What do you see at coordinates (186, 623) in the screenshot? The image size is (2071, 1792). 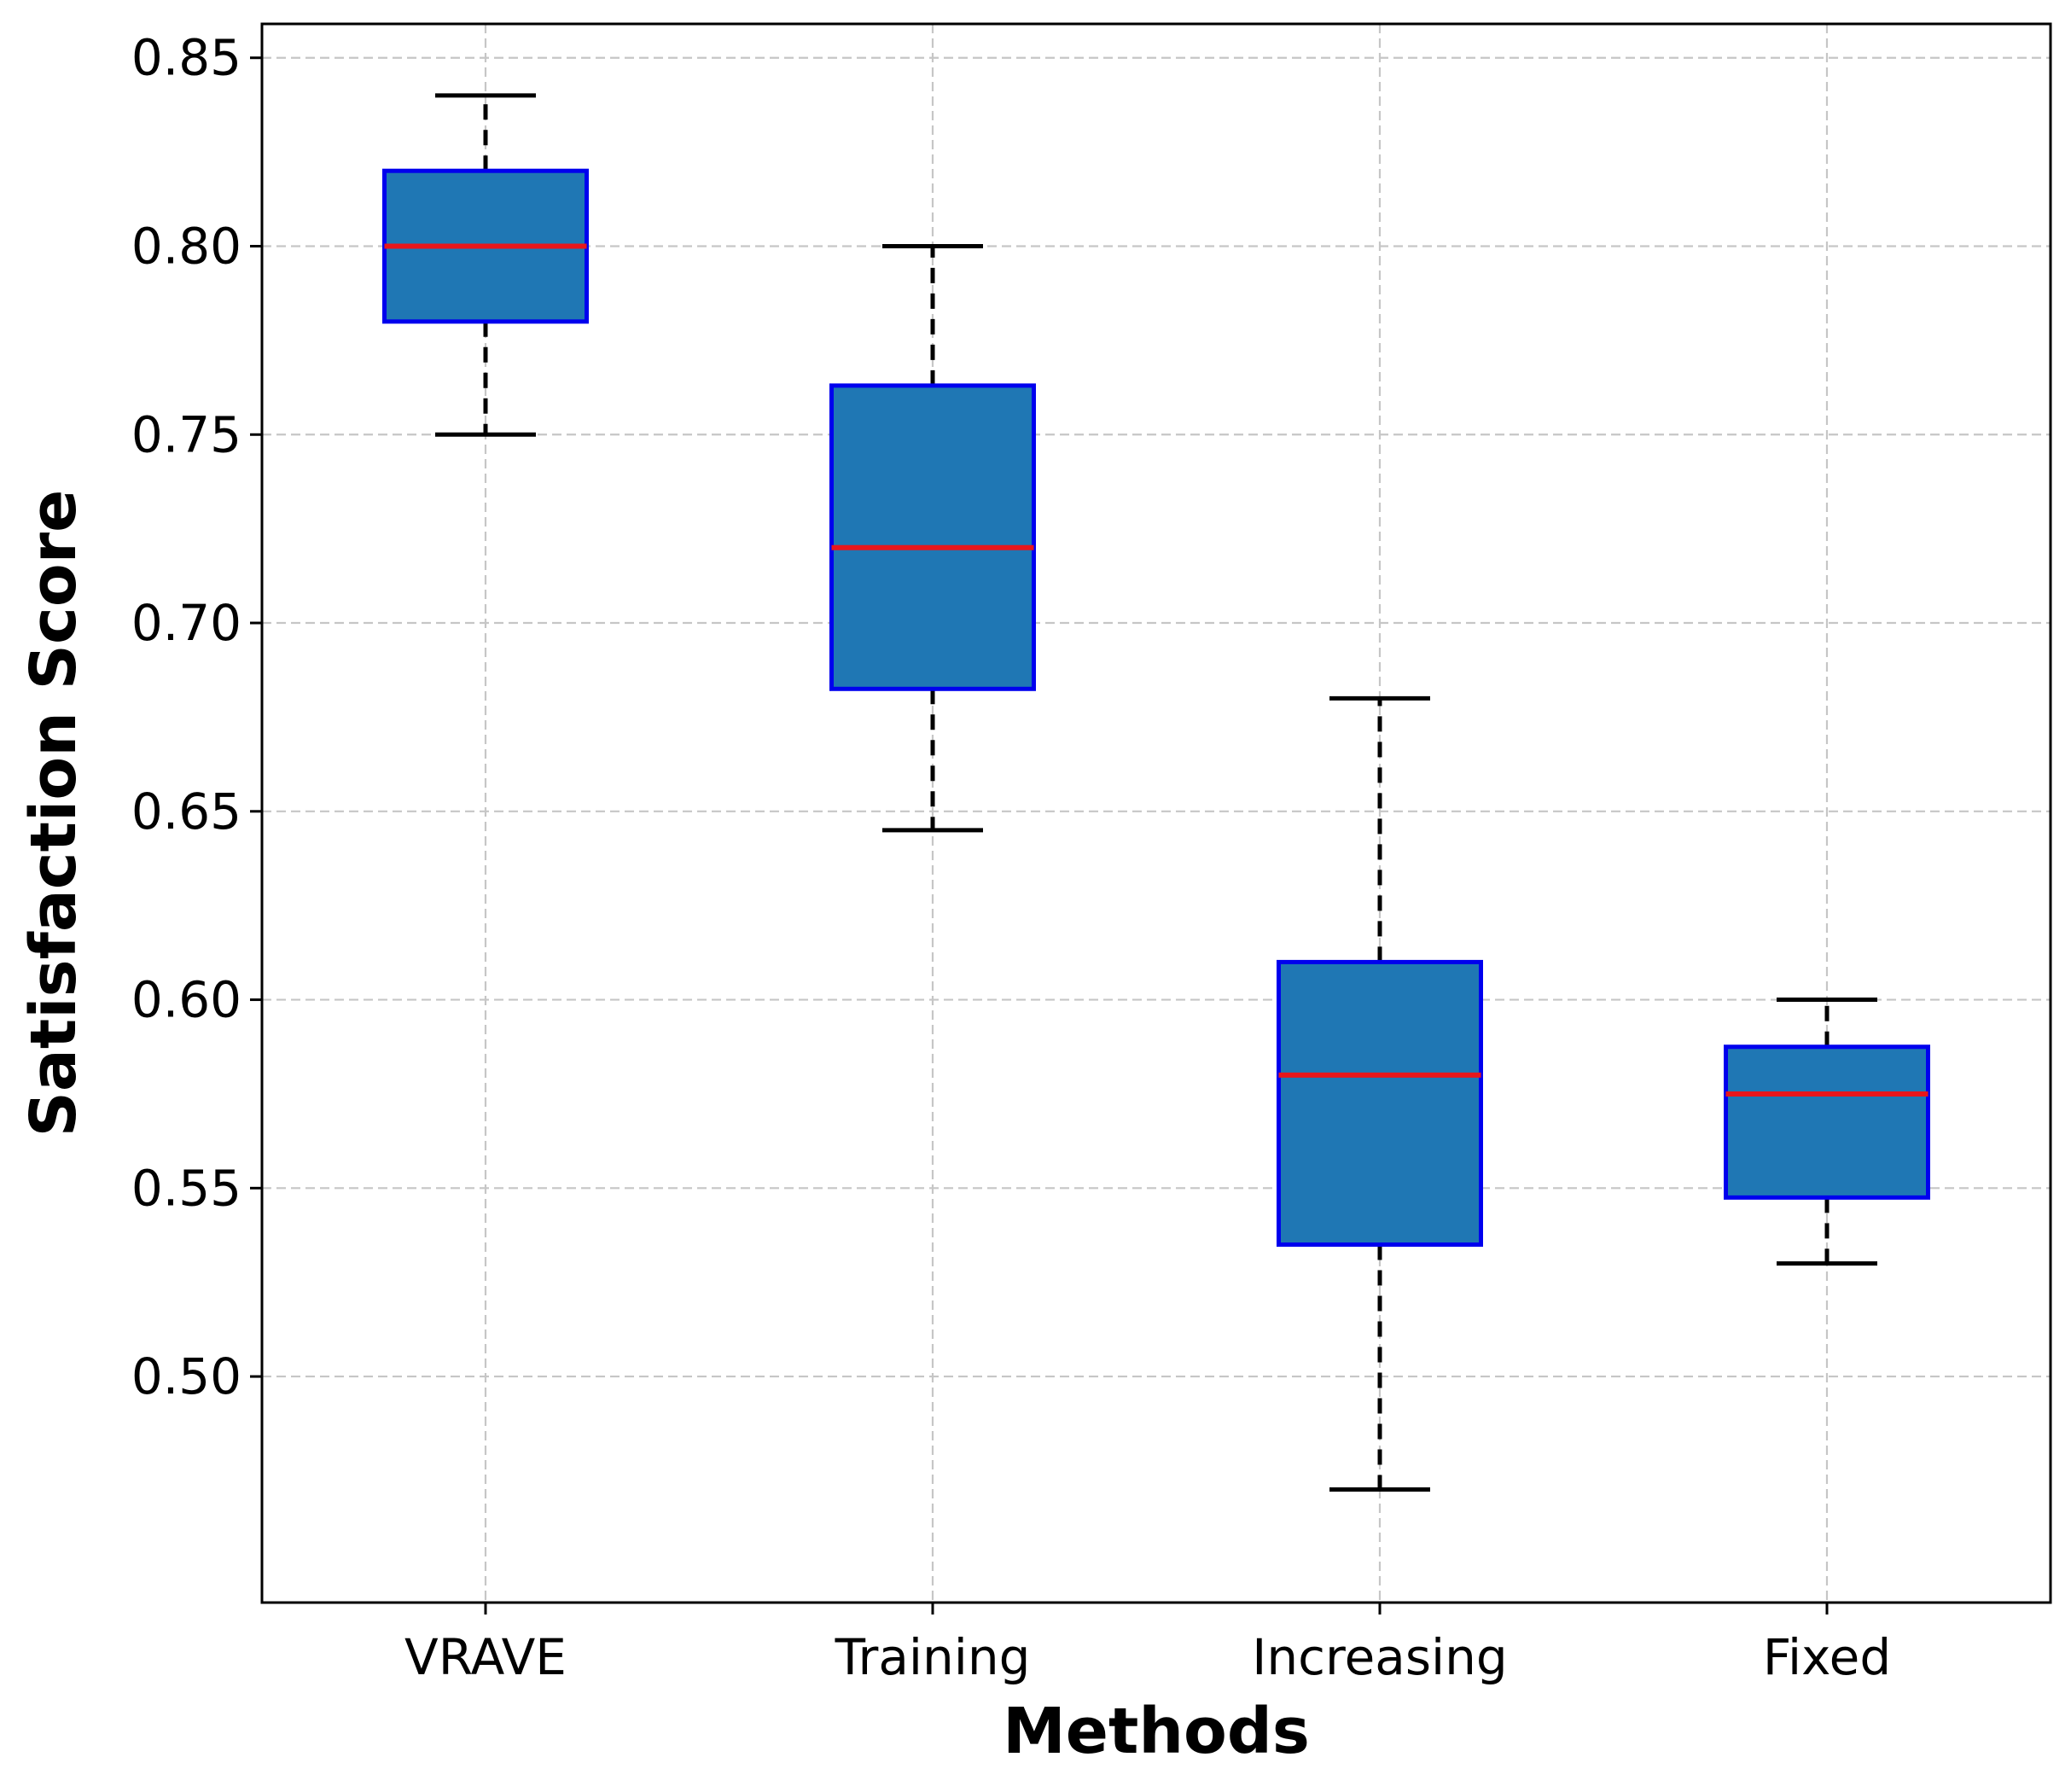 I see `y-tick-label: 0.70` at bounding box center [186, 623].